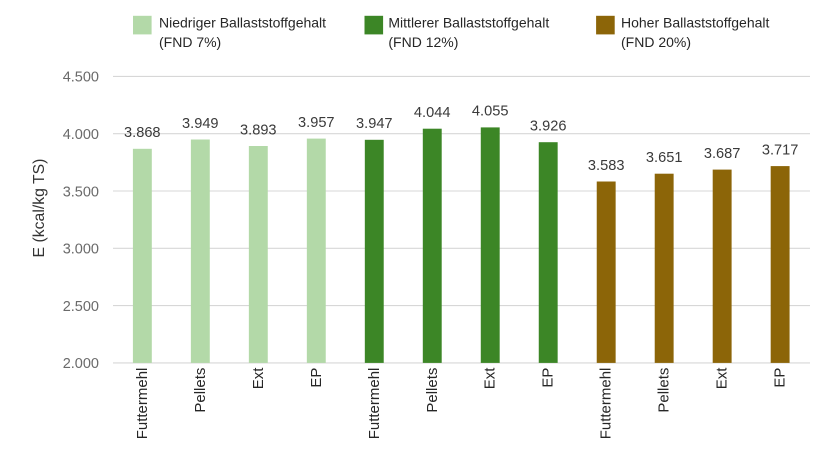  Describe the element at coordinates (664, 158) in the screenshot. I see `svg-text: 3.651` at that location.